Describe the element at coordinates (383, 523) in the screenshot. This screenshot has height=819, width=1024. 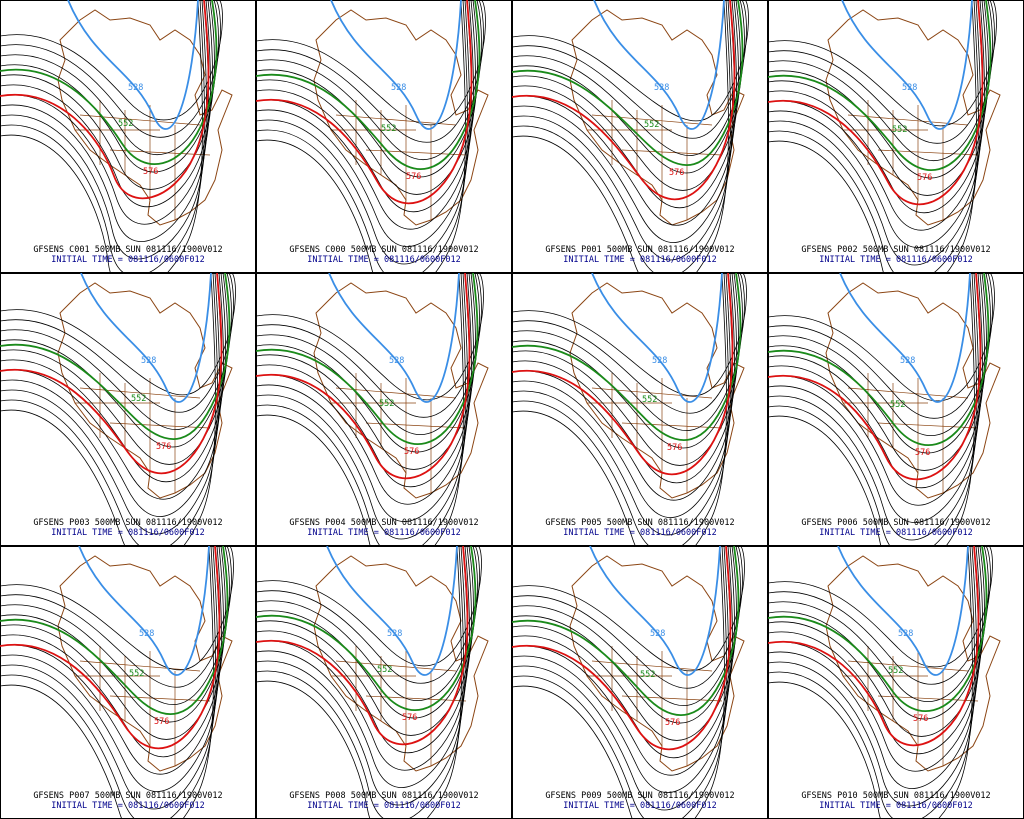
I see `panel-title: GFSENS P004 500MB SUN 081116/1900V012` at that location.